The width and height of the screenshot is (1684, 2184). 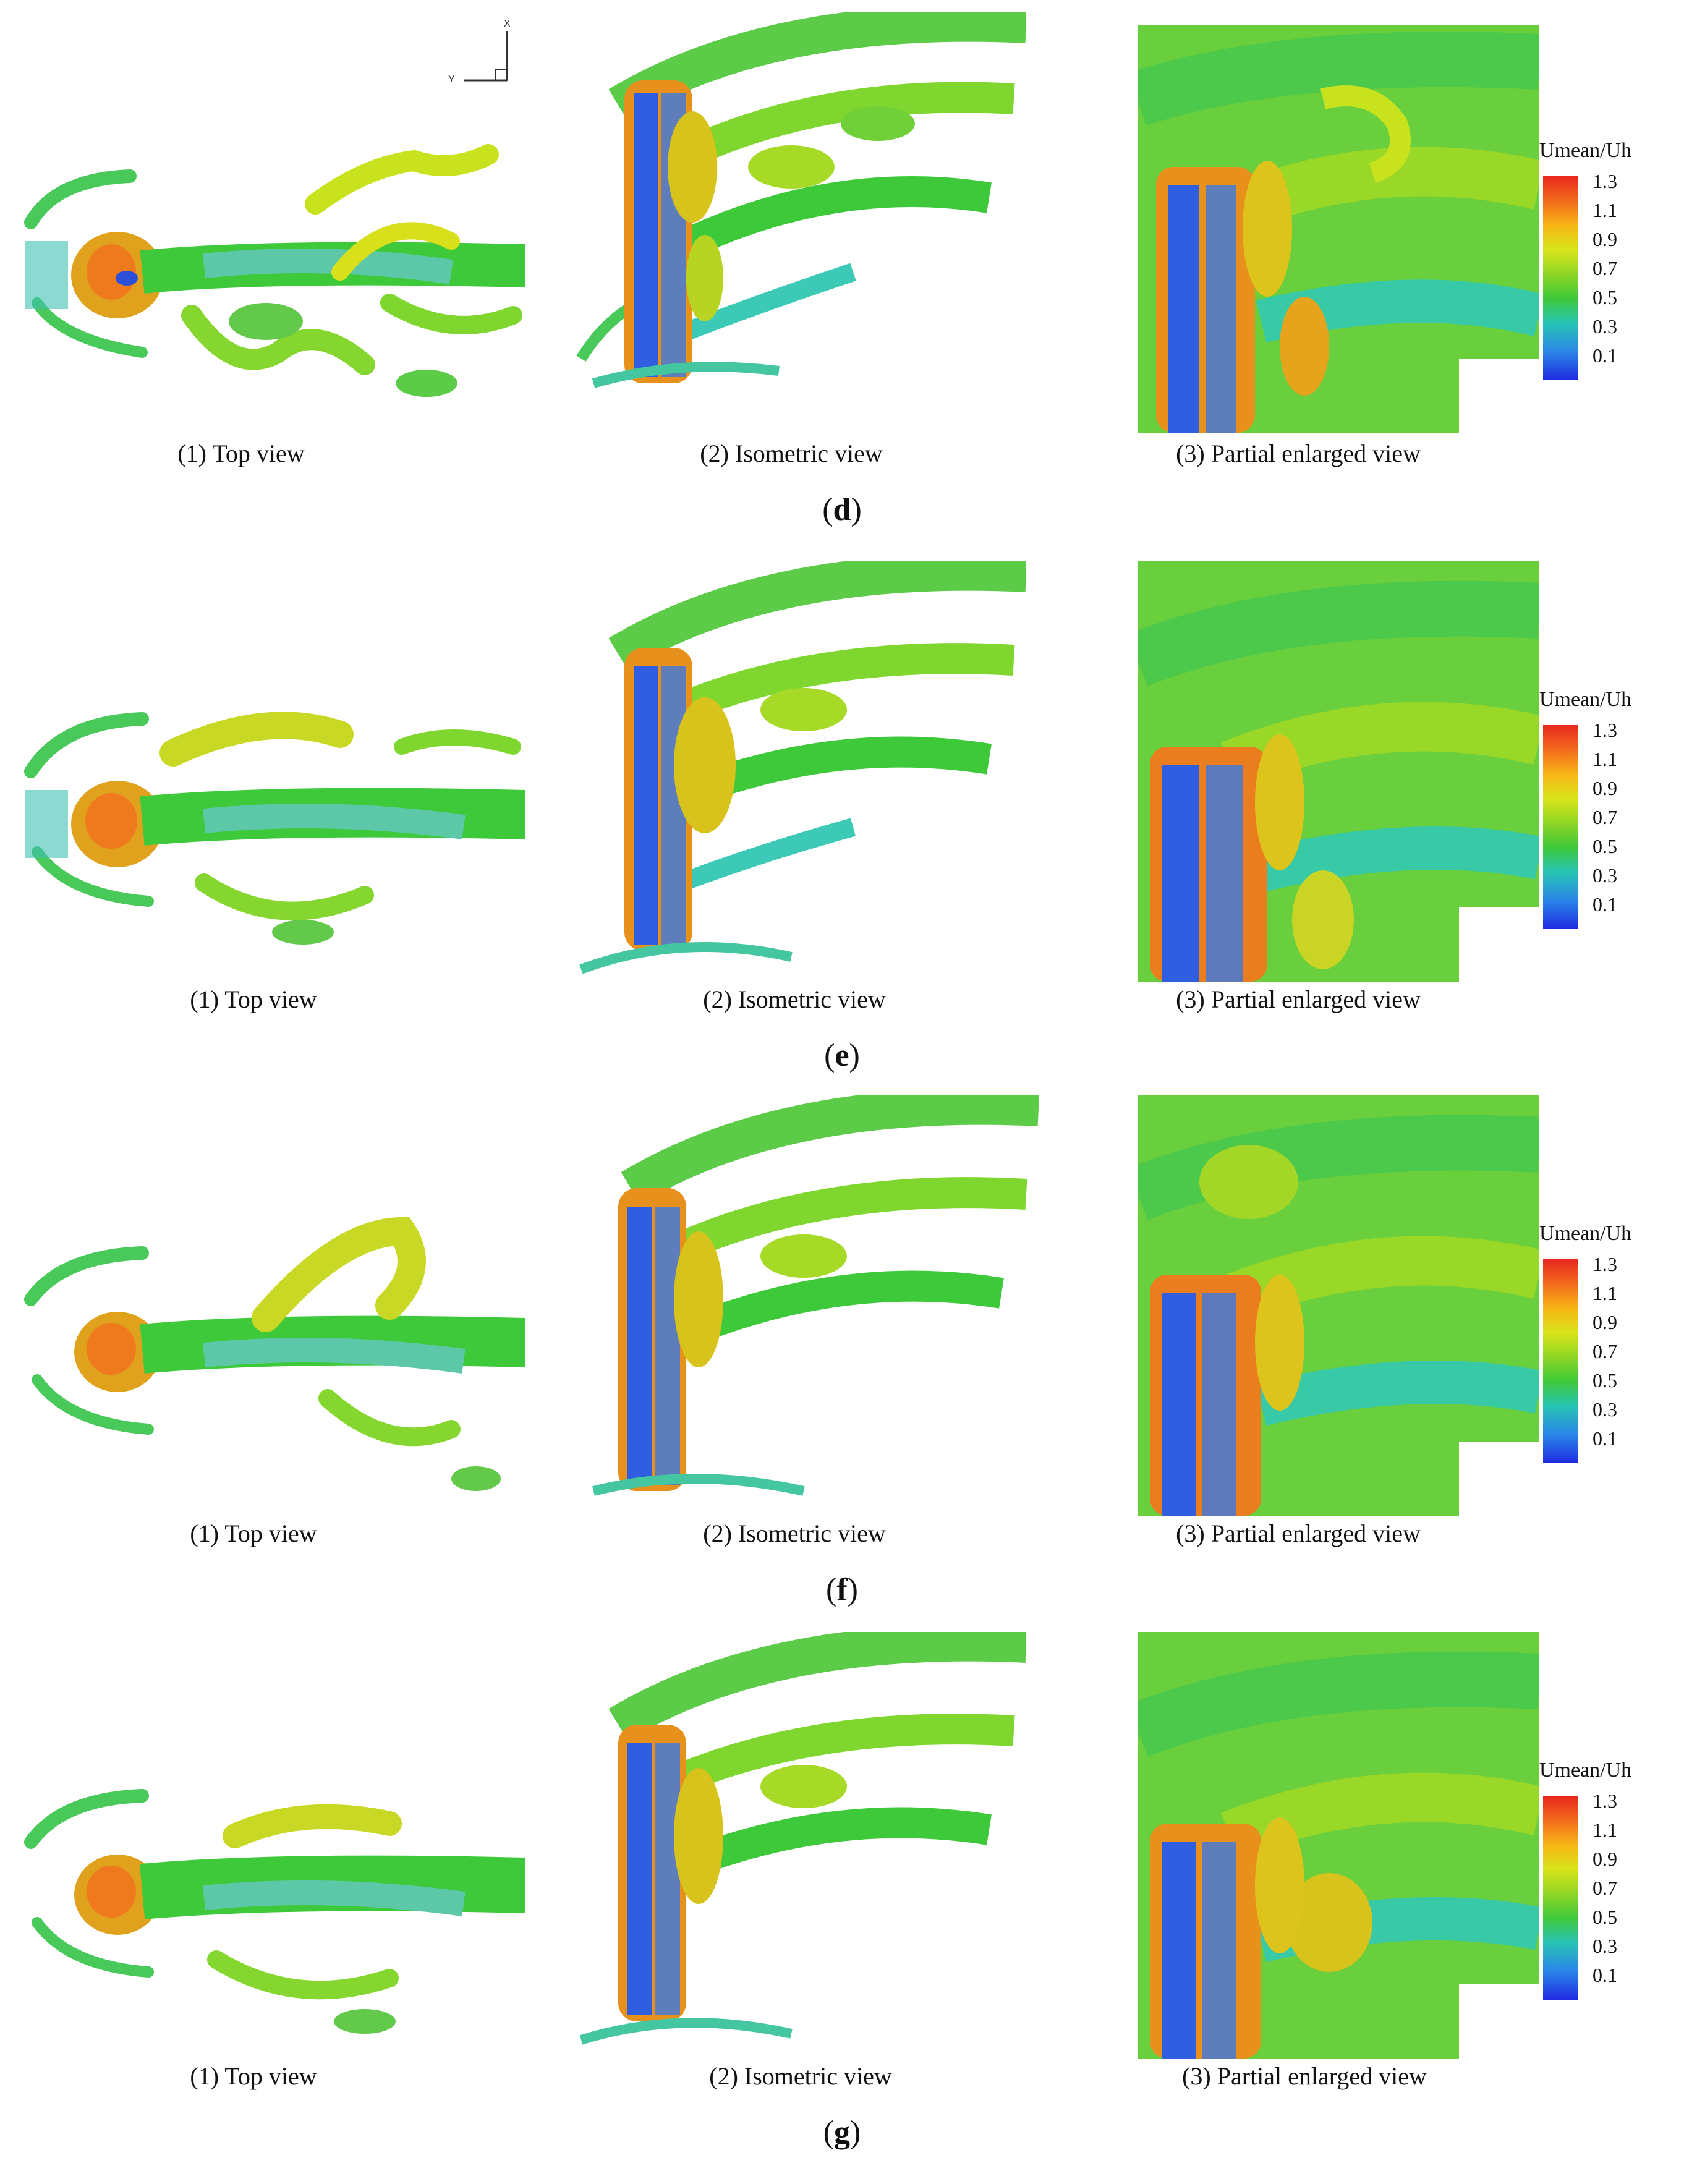 I want to click on panel-letter: (g), so click(x=842, y=2132).